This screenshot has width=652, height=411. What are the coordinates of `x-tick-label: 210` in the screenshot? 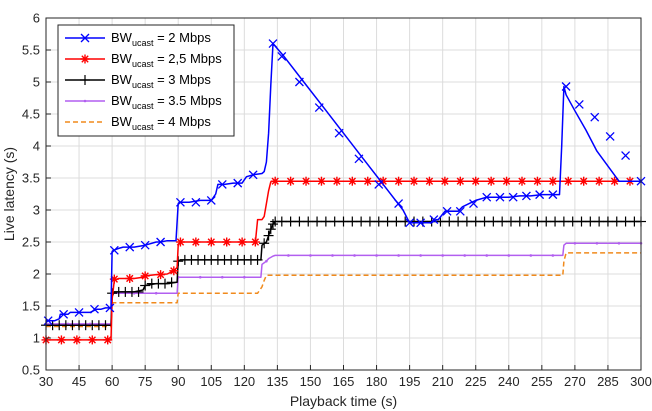 It's located at (443, 381).